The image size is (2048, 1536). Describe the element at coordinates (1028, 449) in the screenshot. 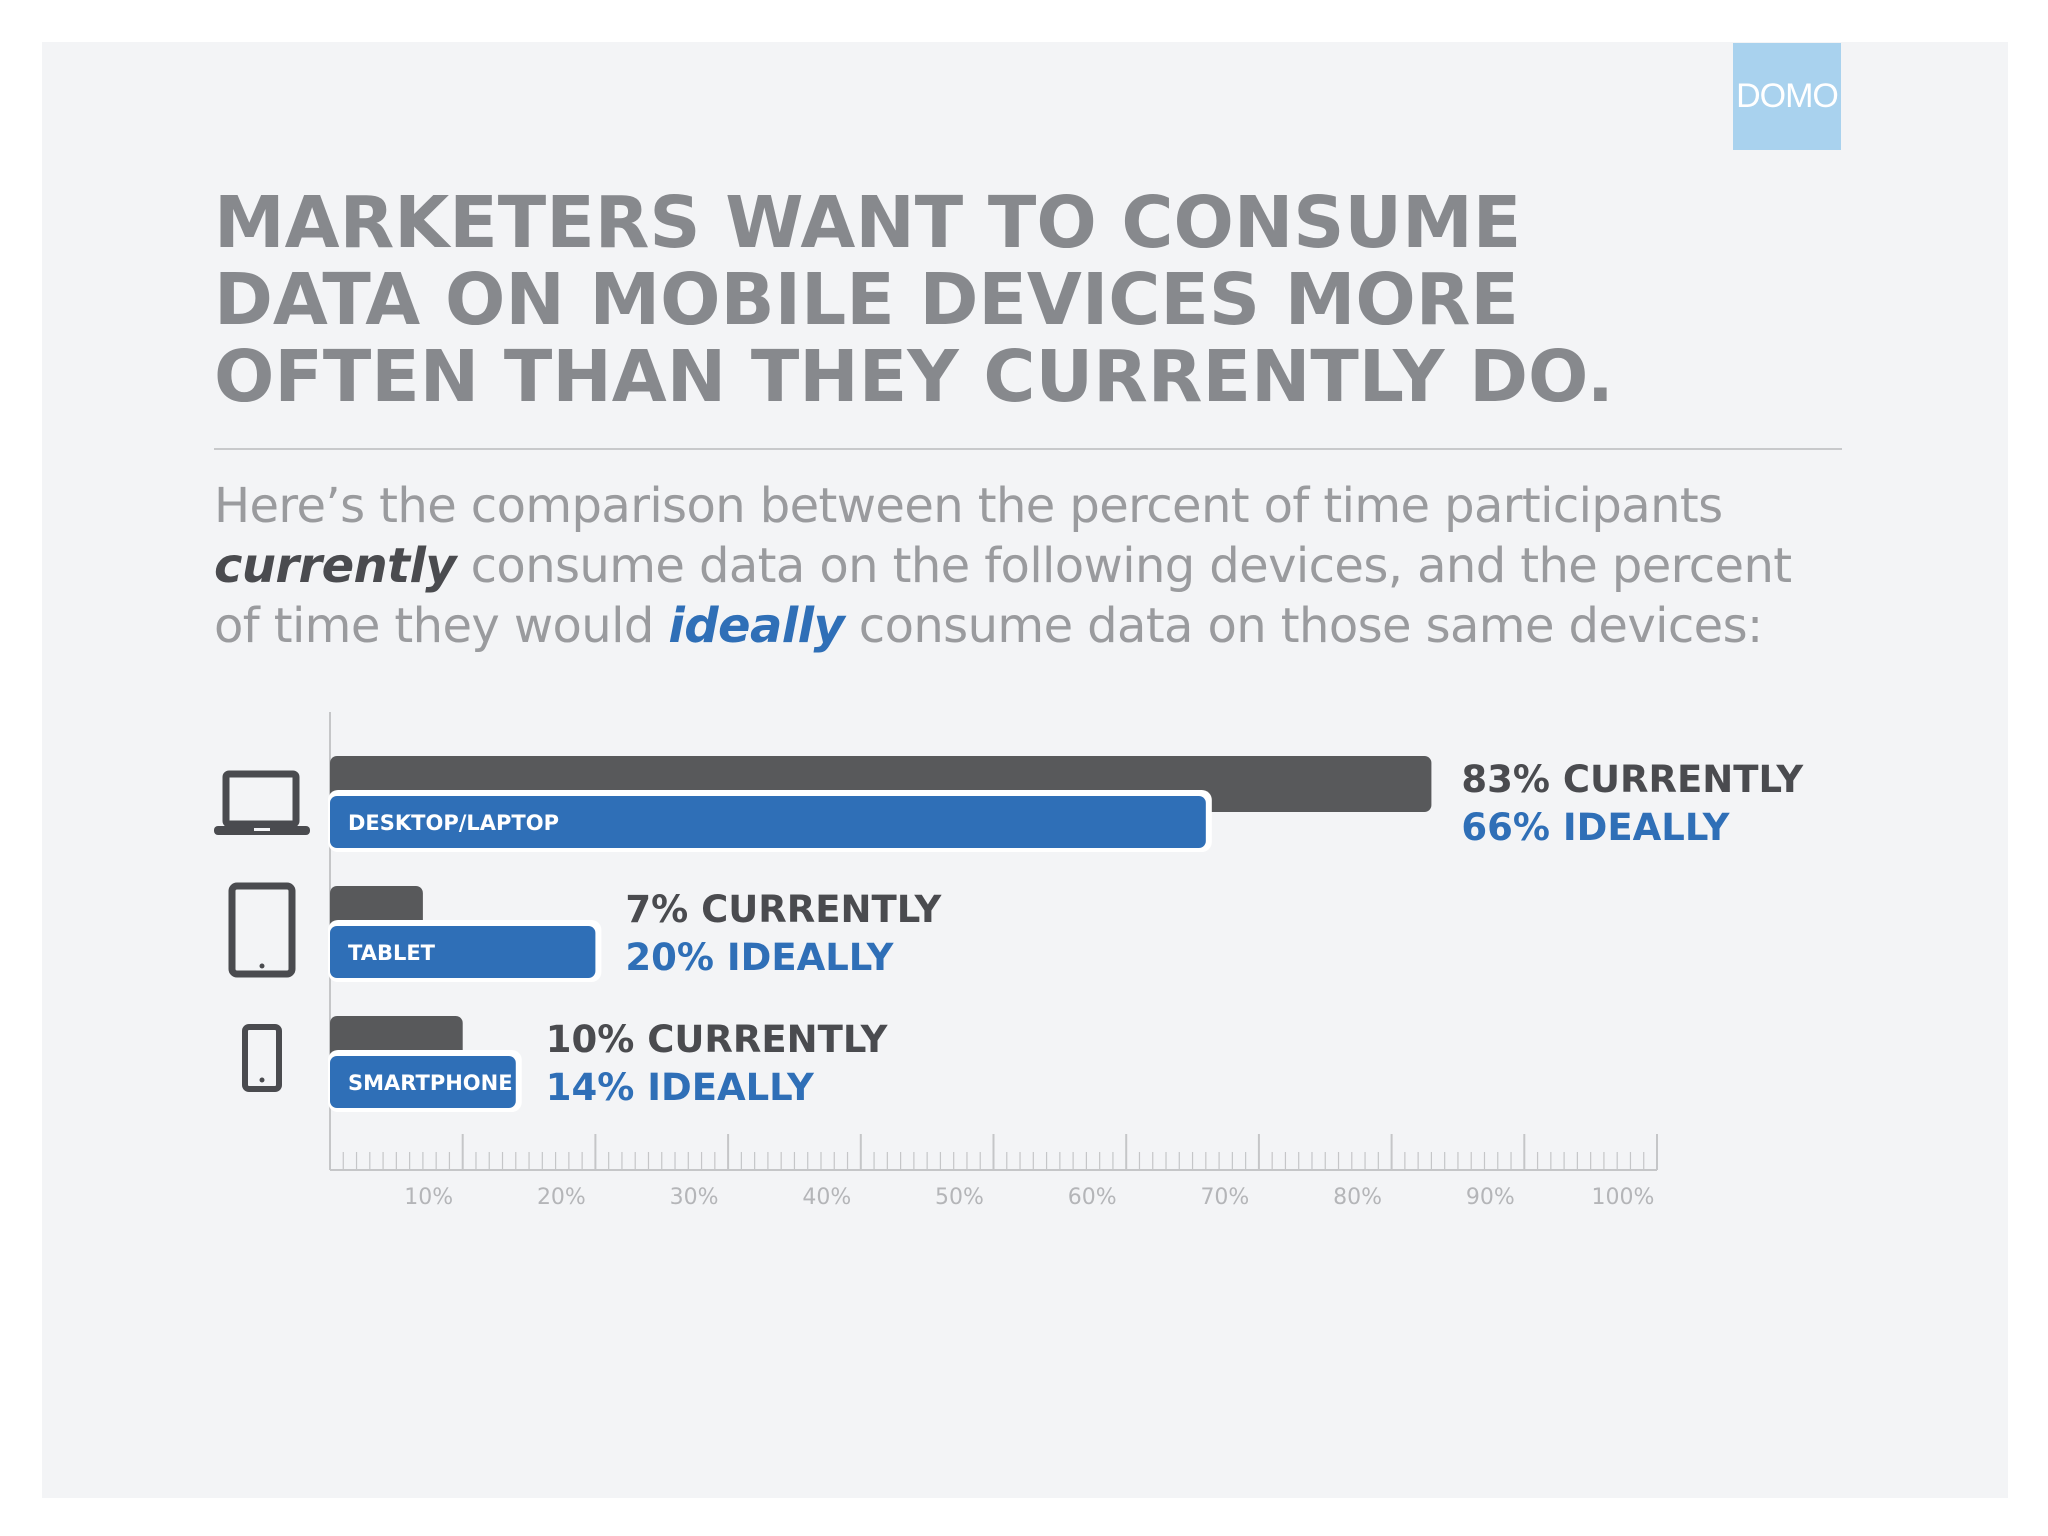

I see `divider` at that location.